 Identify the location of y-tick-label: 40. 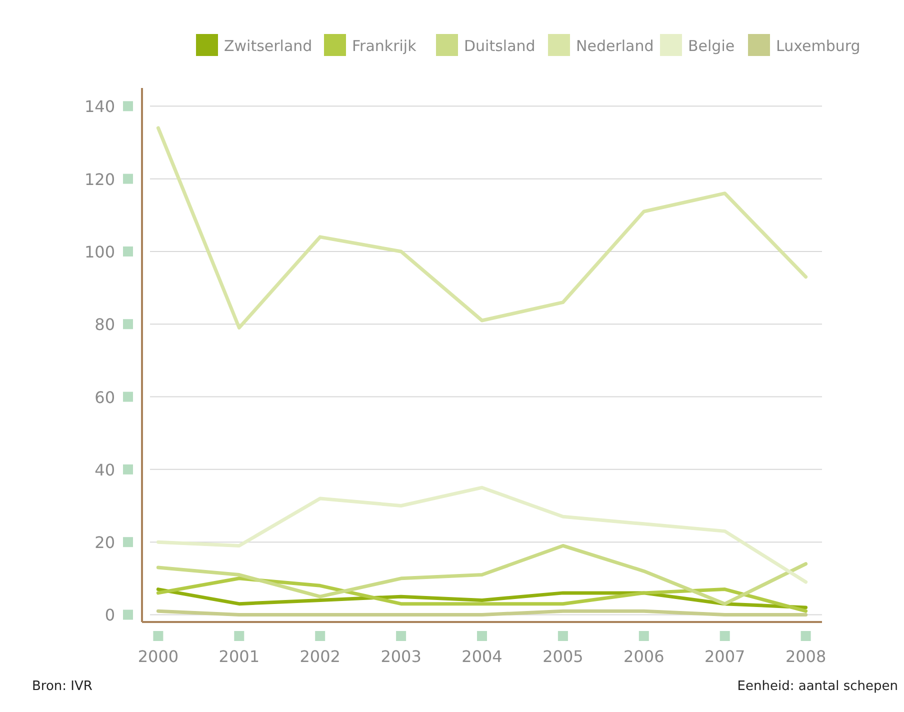
(104, 470).